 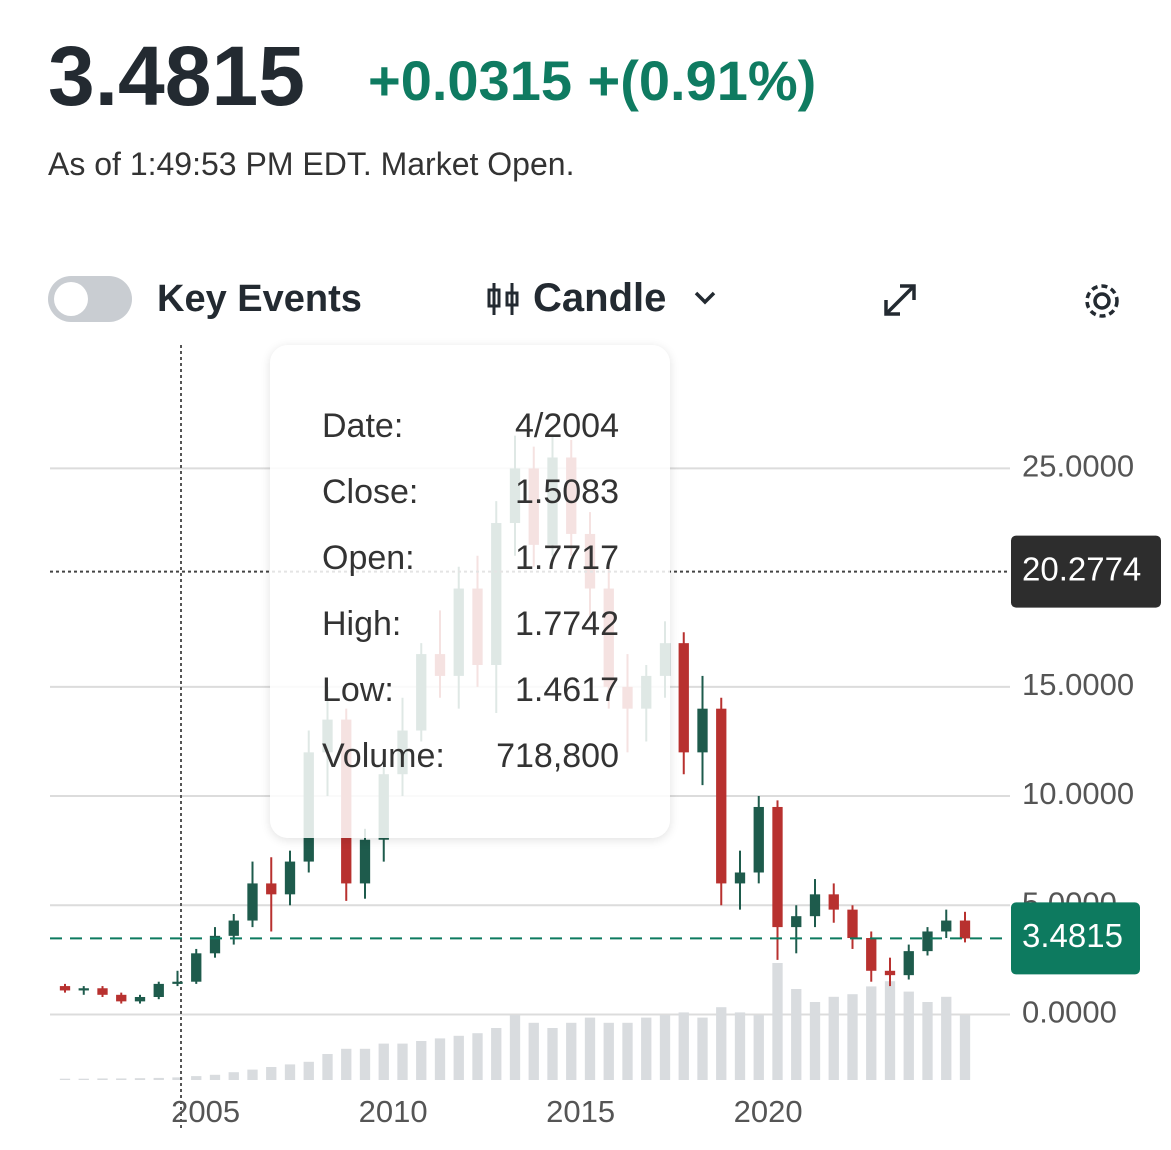 I want to click on tooltip-label: Date:, so click(x=363, y=426).